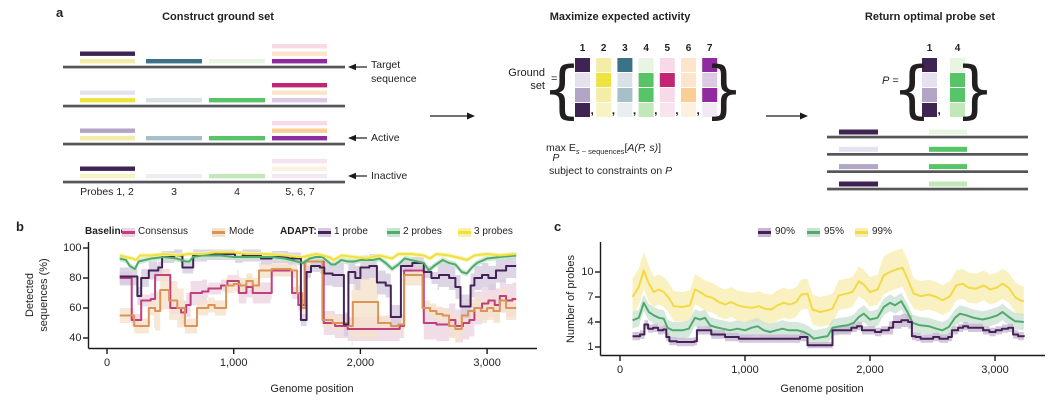 The width and height of the screenshot is (1055, 411). Describe the element at coordinates (861, 232) in the screenshot. I see `c-legend-swatch-p99` at that location.